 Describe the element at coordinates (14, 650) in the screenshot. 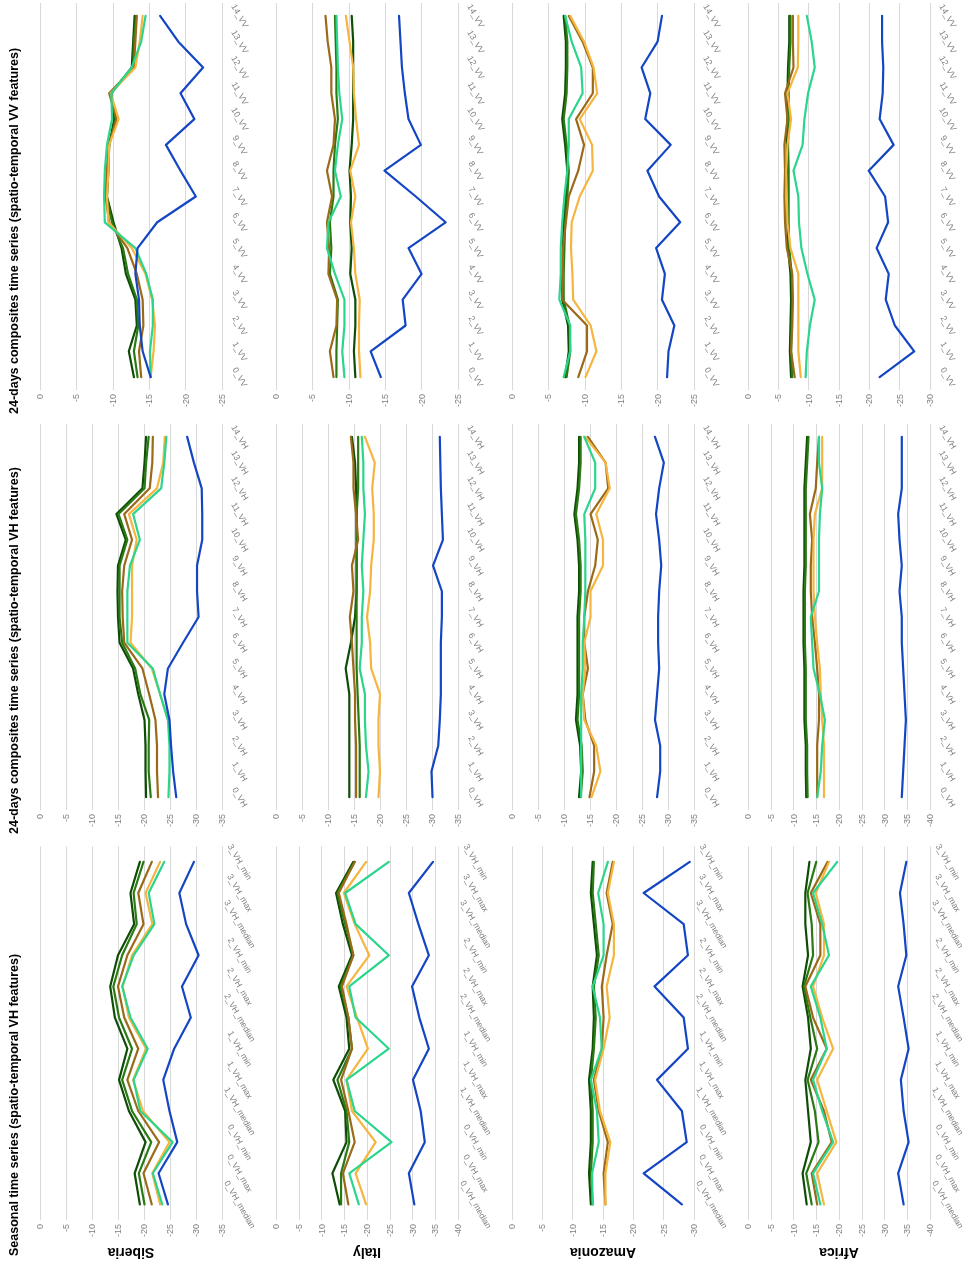

I see `text: 24-days composites time series (spatio-temporal VH features)` at that location.